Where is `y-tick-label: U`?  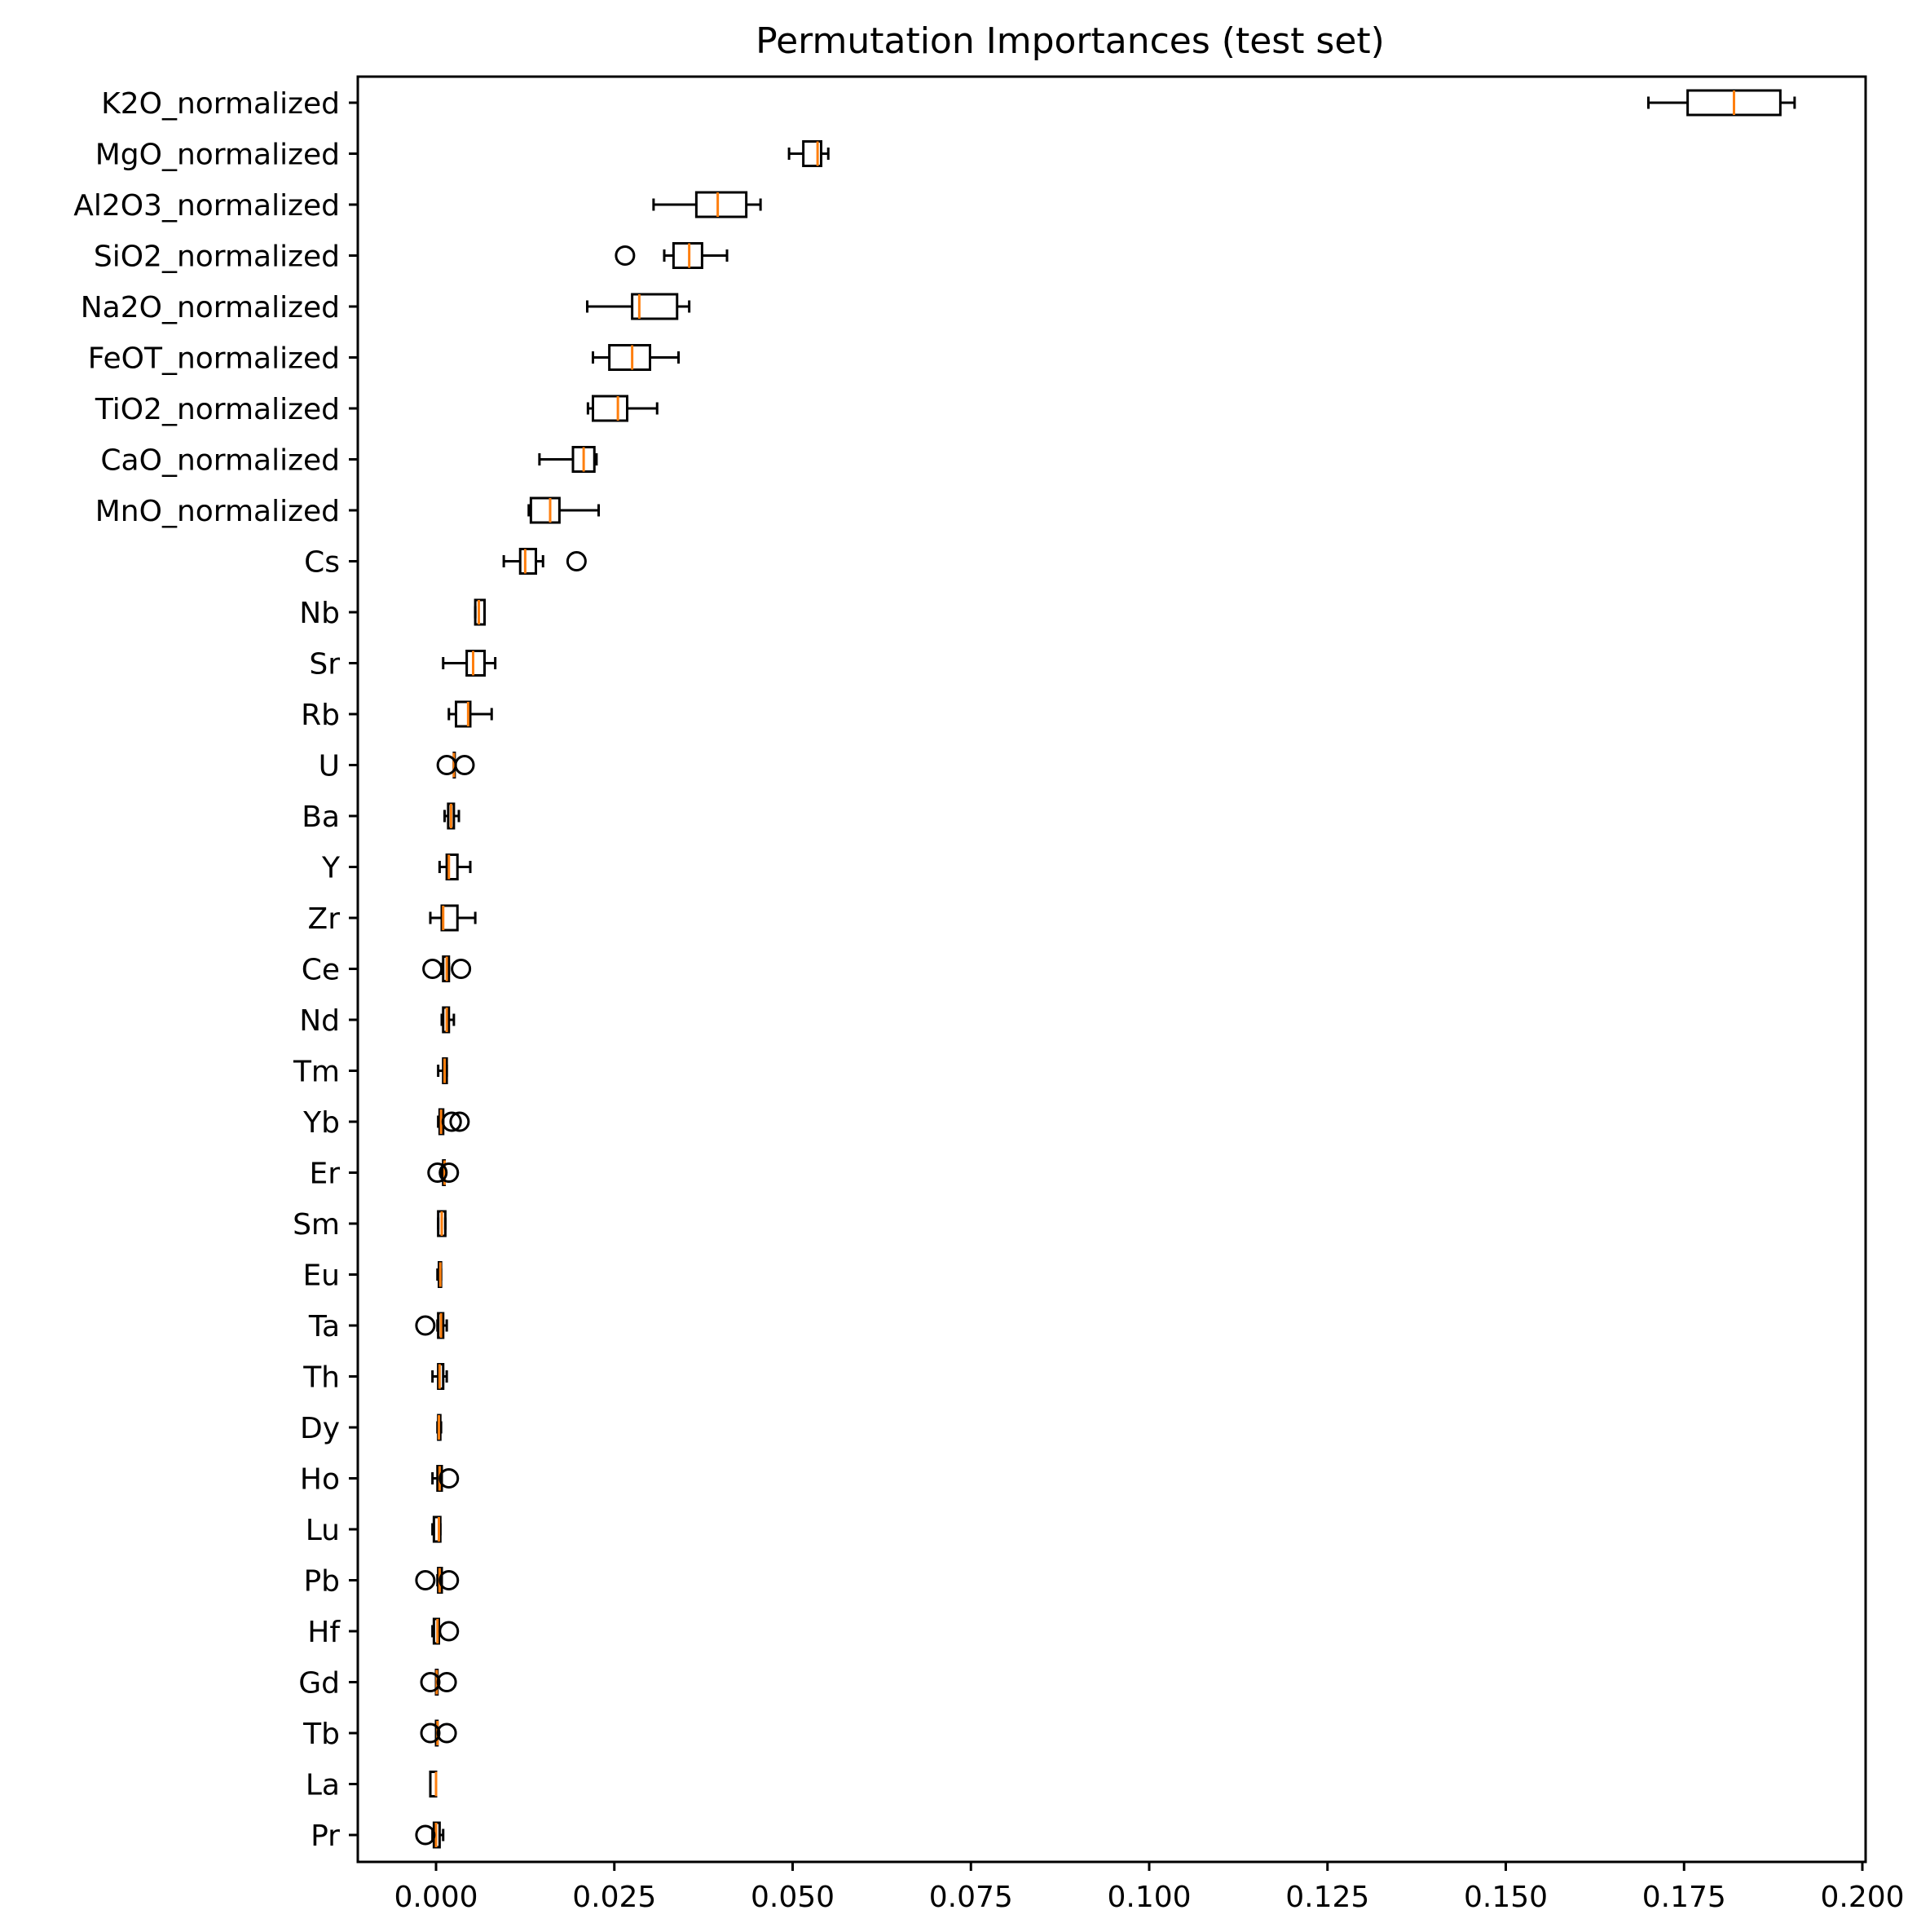
y-tick-label: U is located at coordinates (330, 766).